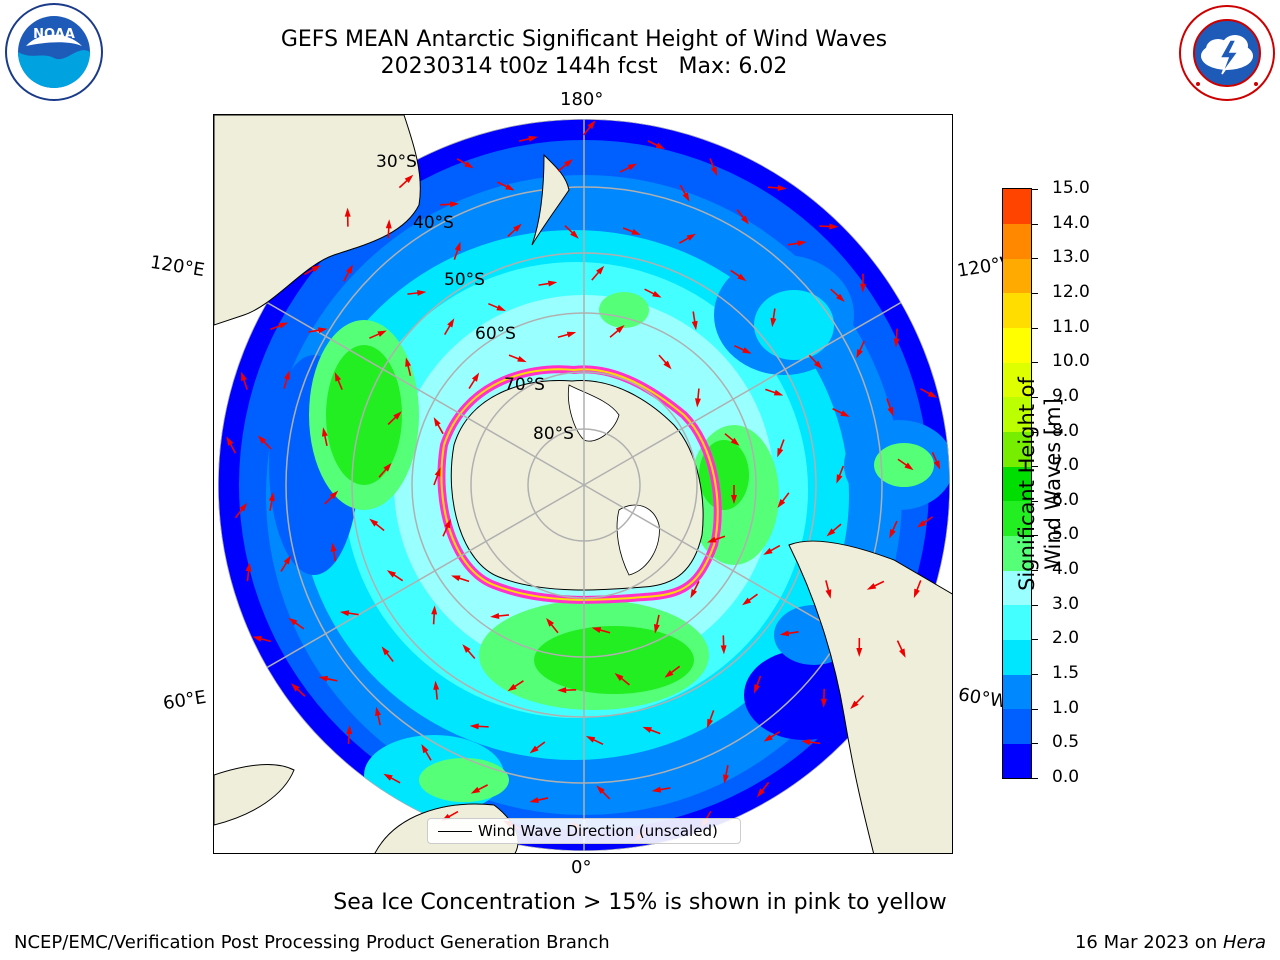 Image resolution: width=1280 pixels, height=960 pixels. Describe the element at coordinates (1066, 534) in the screenshot. I see `colorbar-tick-label: 5.0` at that location.